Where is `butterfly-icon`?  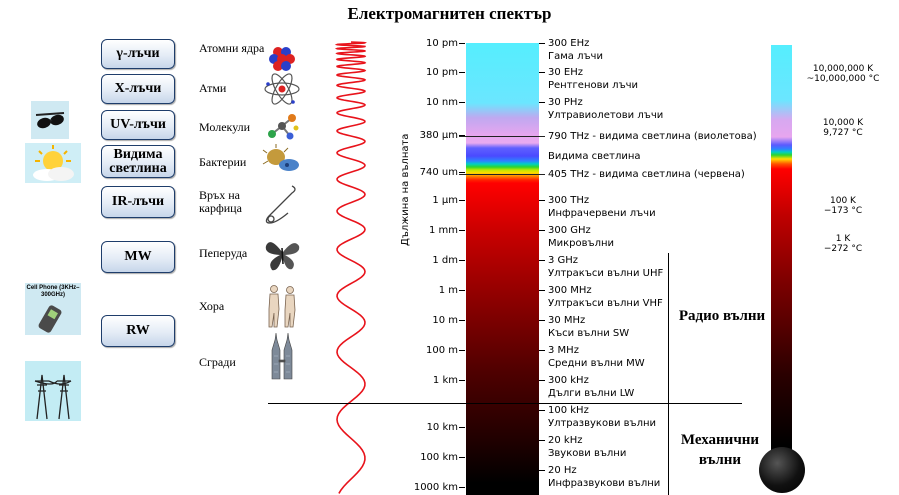 butterfly-icon is located at coordinates (282, 254).